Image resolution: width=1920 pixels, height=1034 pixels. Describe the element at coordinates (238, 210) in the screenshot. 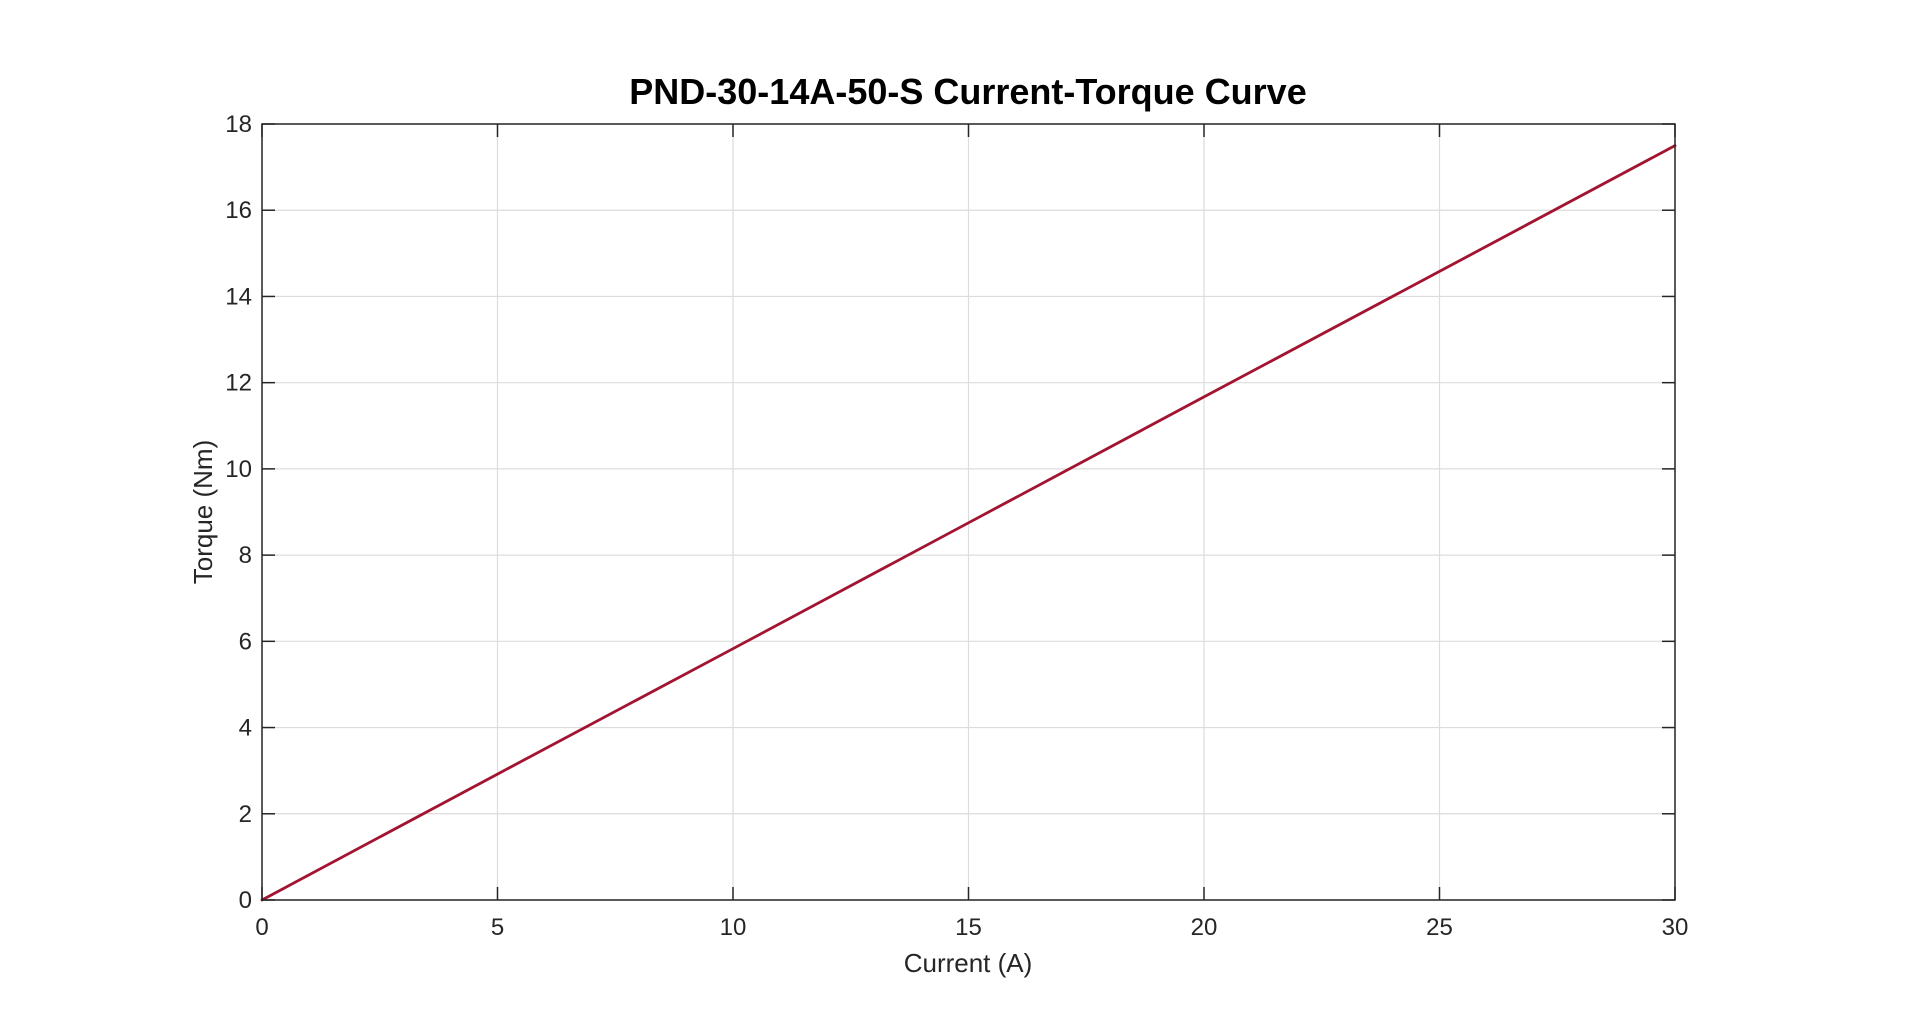

I see `y-tick-label: 16` at that location.